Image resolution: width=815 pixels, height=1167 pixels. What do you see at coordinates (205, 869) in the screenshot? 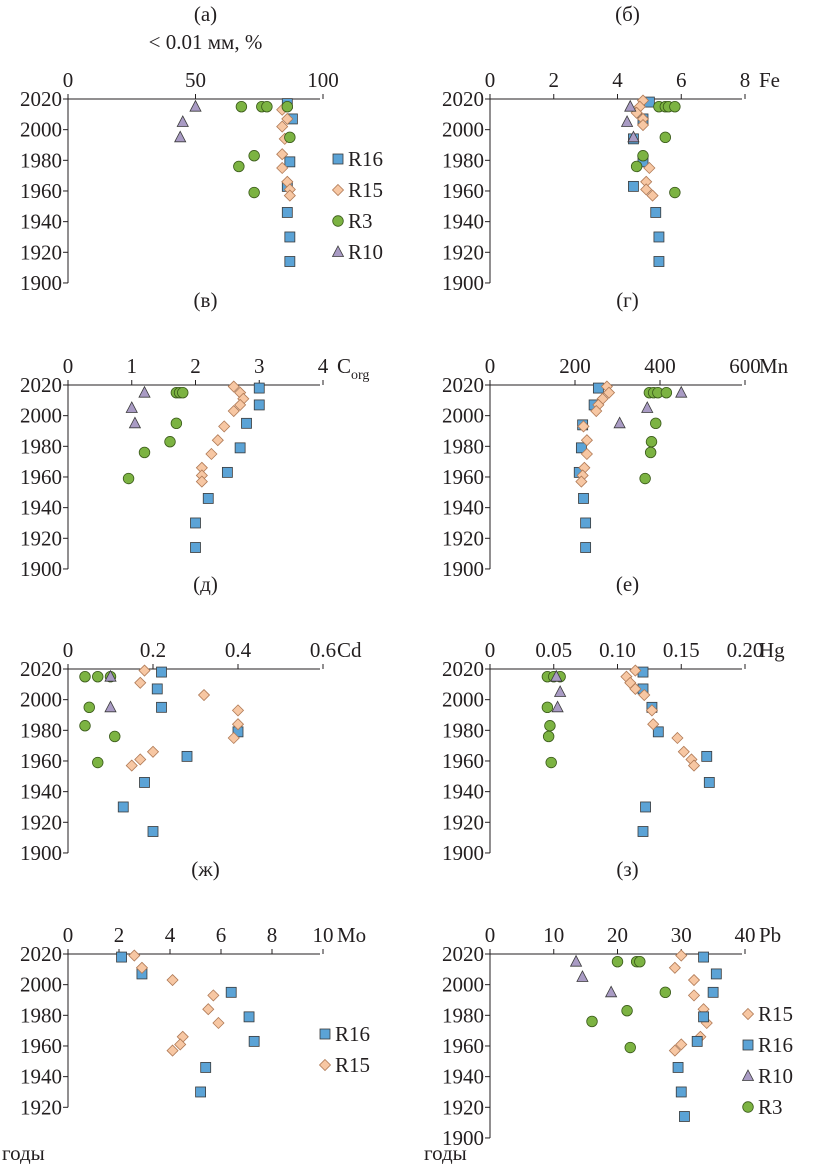
I see `panel-label: (ж)` at bounding box center [205, 869].